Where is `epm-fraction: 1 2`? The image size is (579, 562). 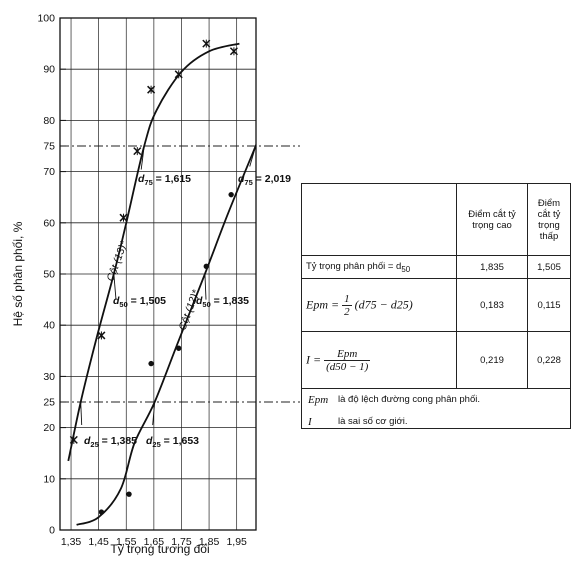 epm-fraction: 1 2 is located at coordinates (347, 305).